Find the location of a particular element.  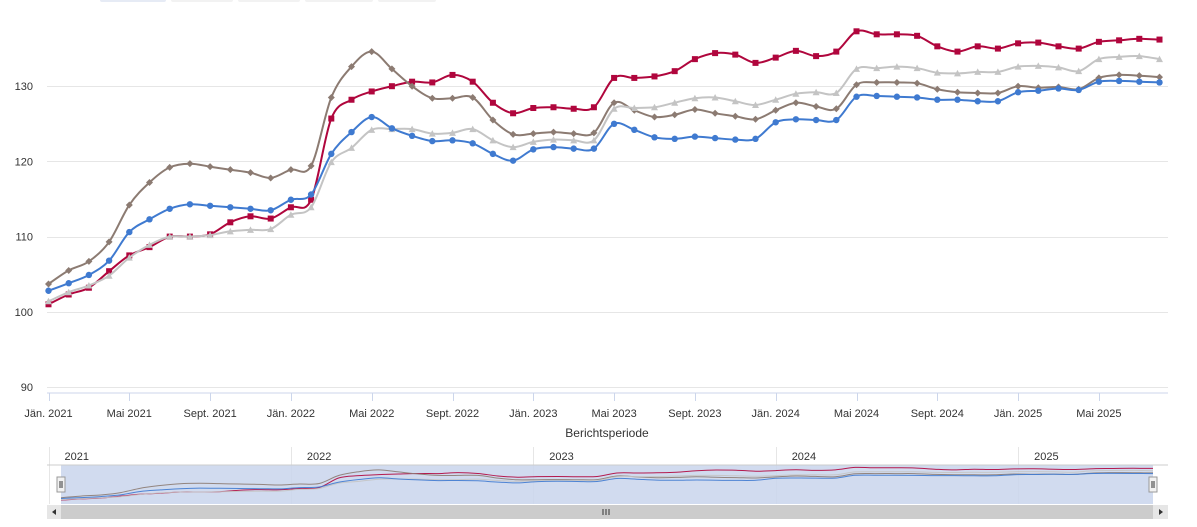

scroll-right-button is located at coordinates (1160, 512).